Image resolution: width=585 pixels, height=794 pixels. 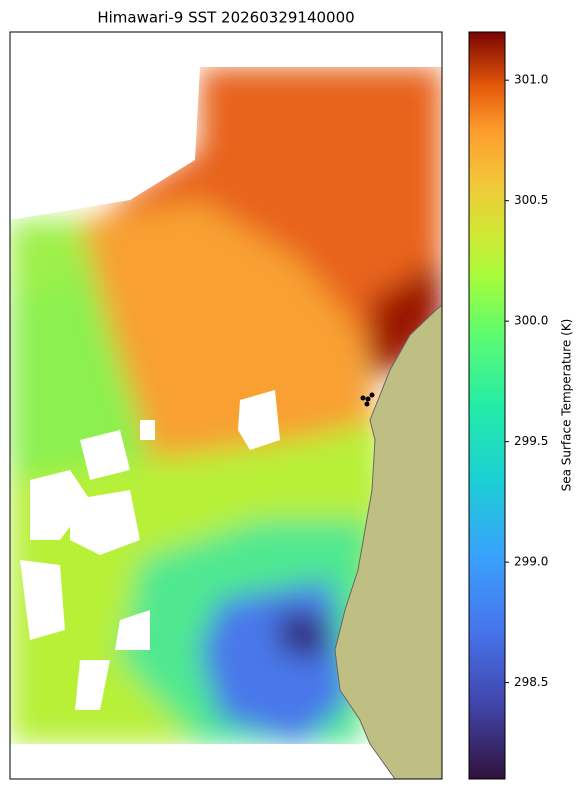 What do you see at coordinates (531, 562) in the screenshot?
I see `colorbar-tick-label: 299.0` at bounding box center [531, 562].